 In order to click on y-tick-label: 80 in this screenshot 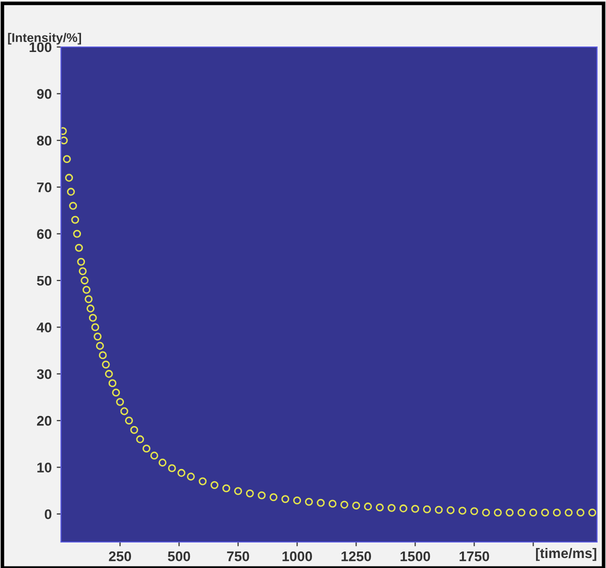, I will do `click(44, 141)`.